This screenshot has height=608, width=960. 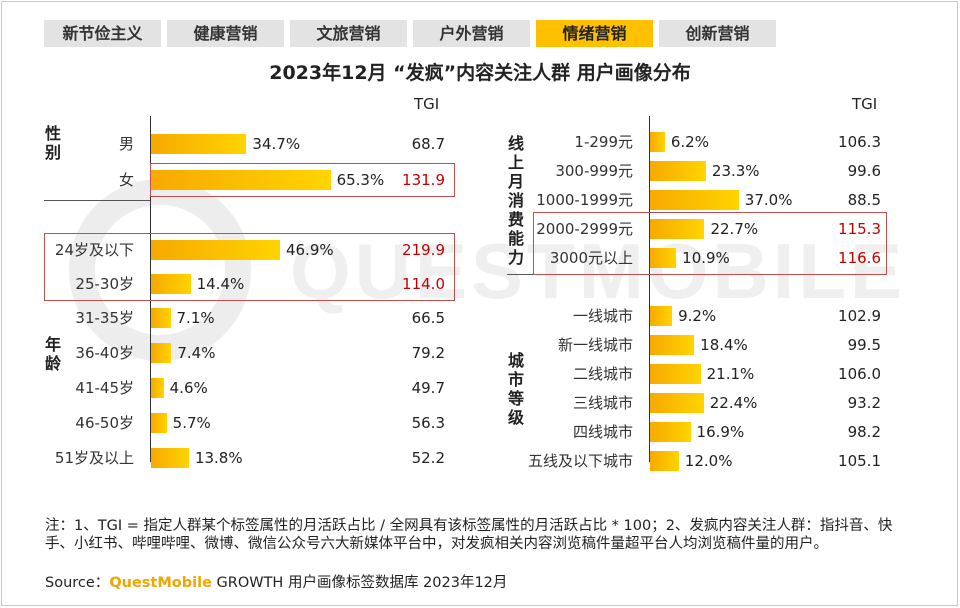 I want to click on left-category-label: 41-45岁, so click(x=104, y=388).